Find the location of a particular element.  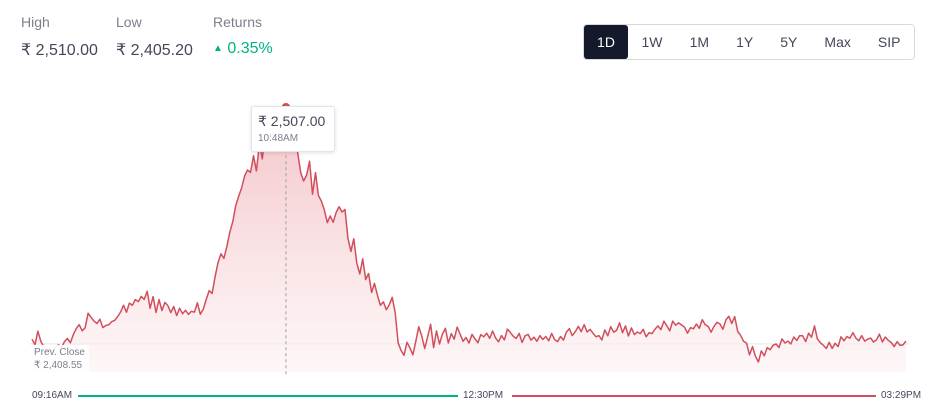

price-tooltip: ₹ 2,507.00 10:48AM is located at coordinates (293, 129).